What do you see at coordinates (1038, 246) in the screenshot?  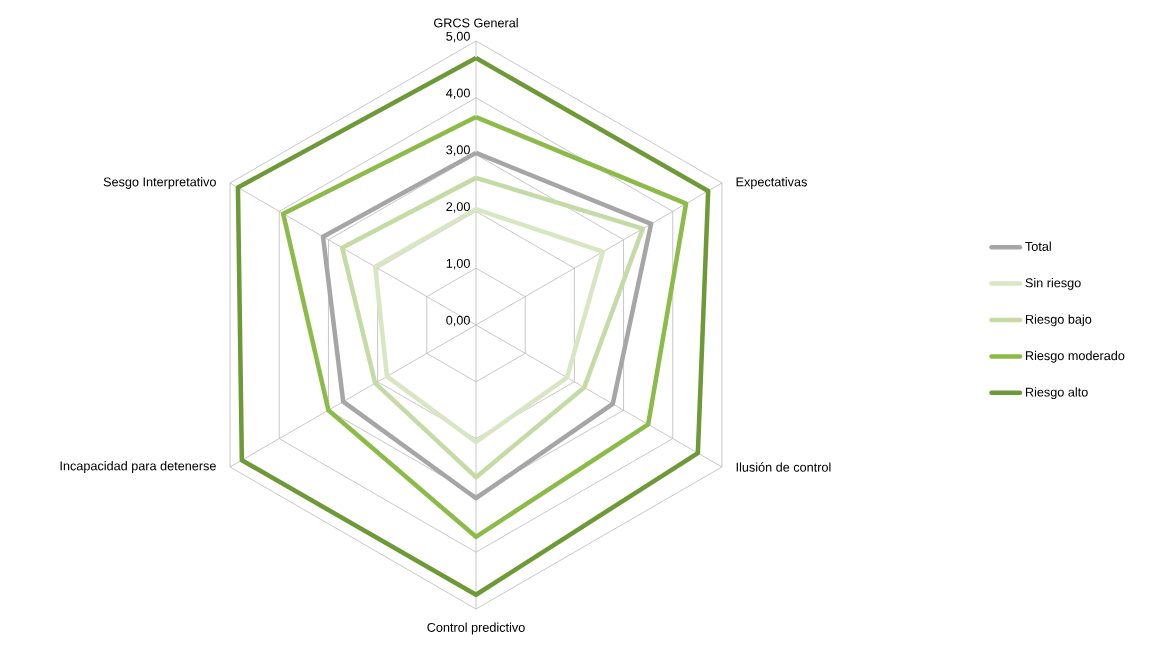 I see `legend-label: Total` at bounding box center [1038, 246].